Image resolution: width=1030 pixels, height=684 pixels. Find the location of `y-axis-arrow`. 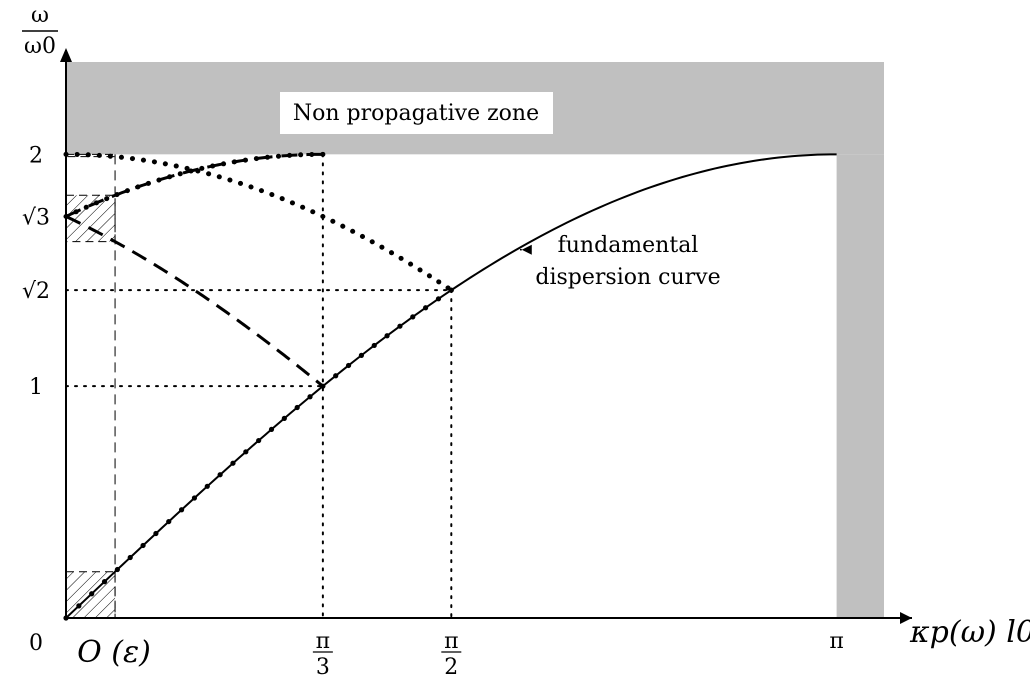

y-axis-arrow is located at coordinates (66, 55).